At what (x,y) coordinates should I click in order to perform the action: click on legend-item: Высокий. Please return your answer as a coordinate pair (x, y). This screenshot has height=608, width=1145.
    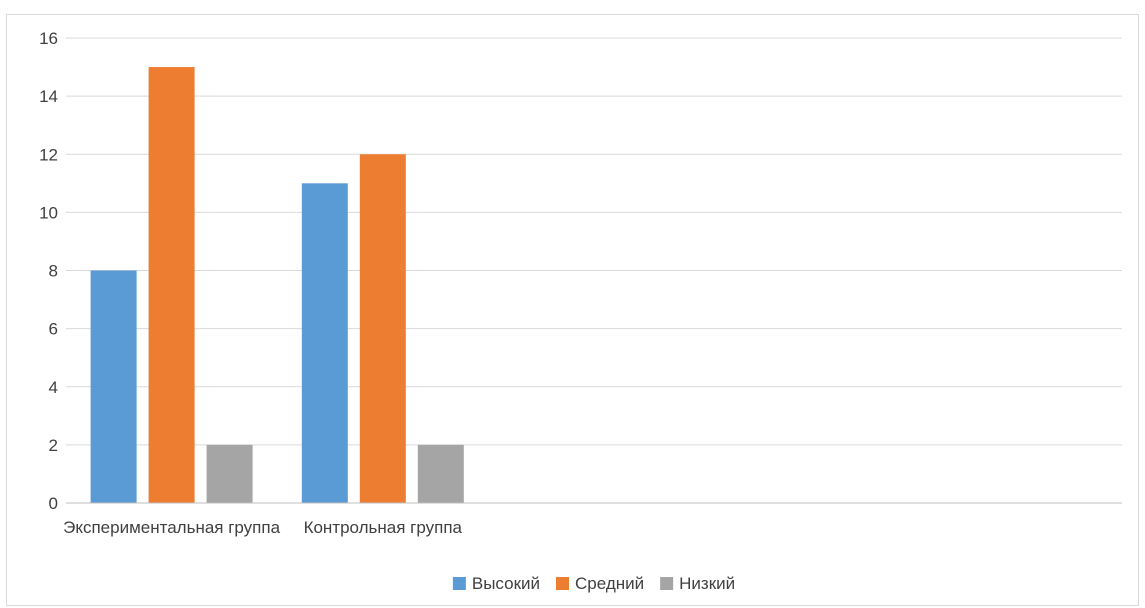
    Looking at the image, I should click on (496, 583).